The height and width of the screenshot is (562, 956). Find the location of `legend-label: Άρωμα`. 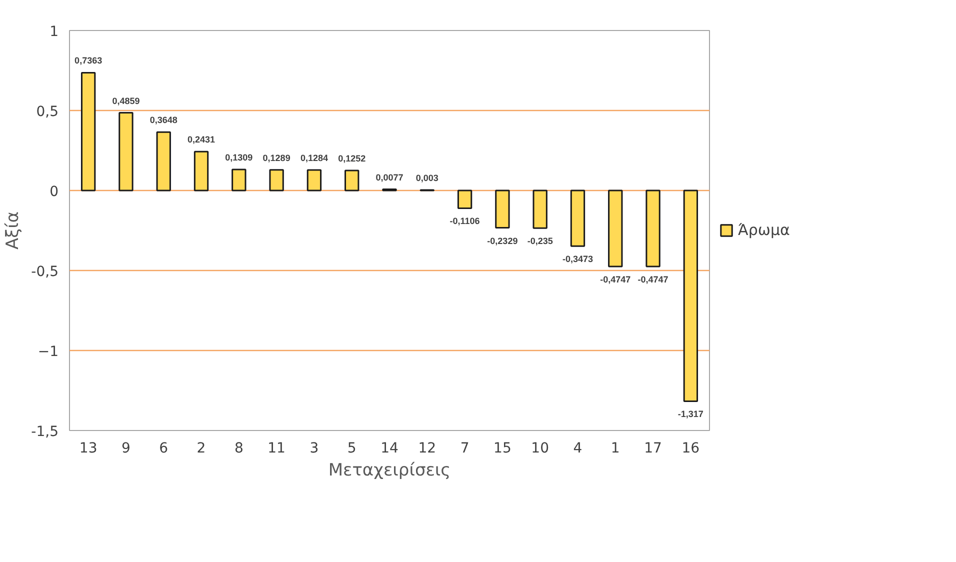

legend-label: Άρωμα is located at coordinates (764, 230).